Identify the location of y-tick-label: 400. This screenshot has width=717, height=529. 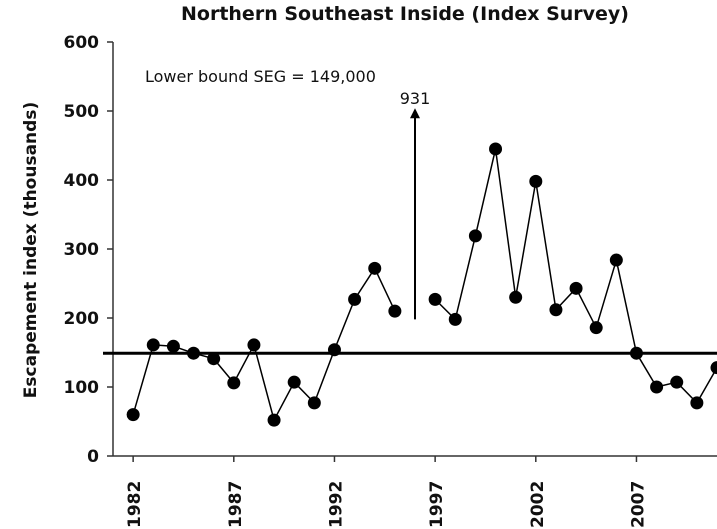
(82, 181).